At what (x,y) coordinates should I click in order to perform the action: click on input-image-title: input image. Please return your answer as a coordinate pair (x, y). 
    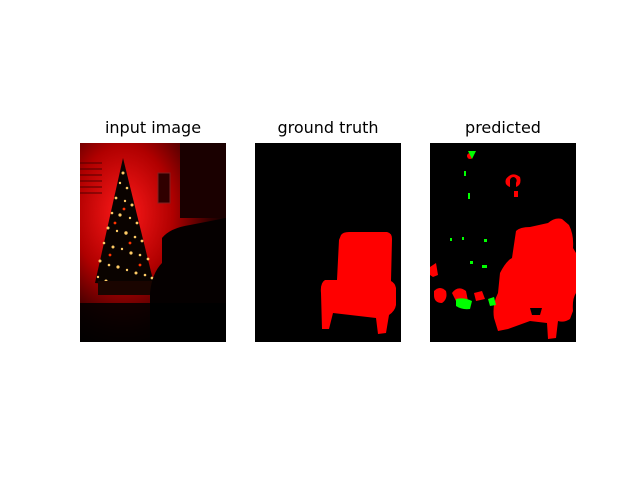
    Looking at the image, I should click on (153, 127).